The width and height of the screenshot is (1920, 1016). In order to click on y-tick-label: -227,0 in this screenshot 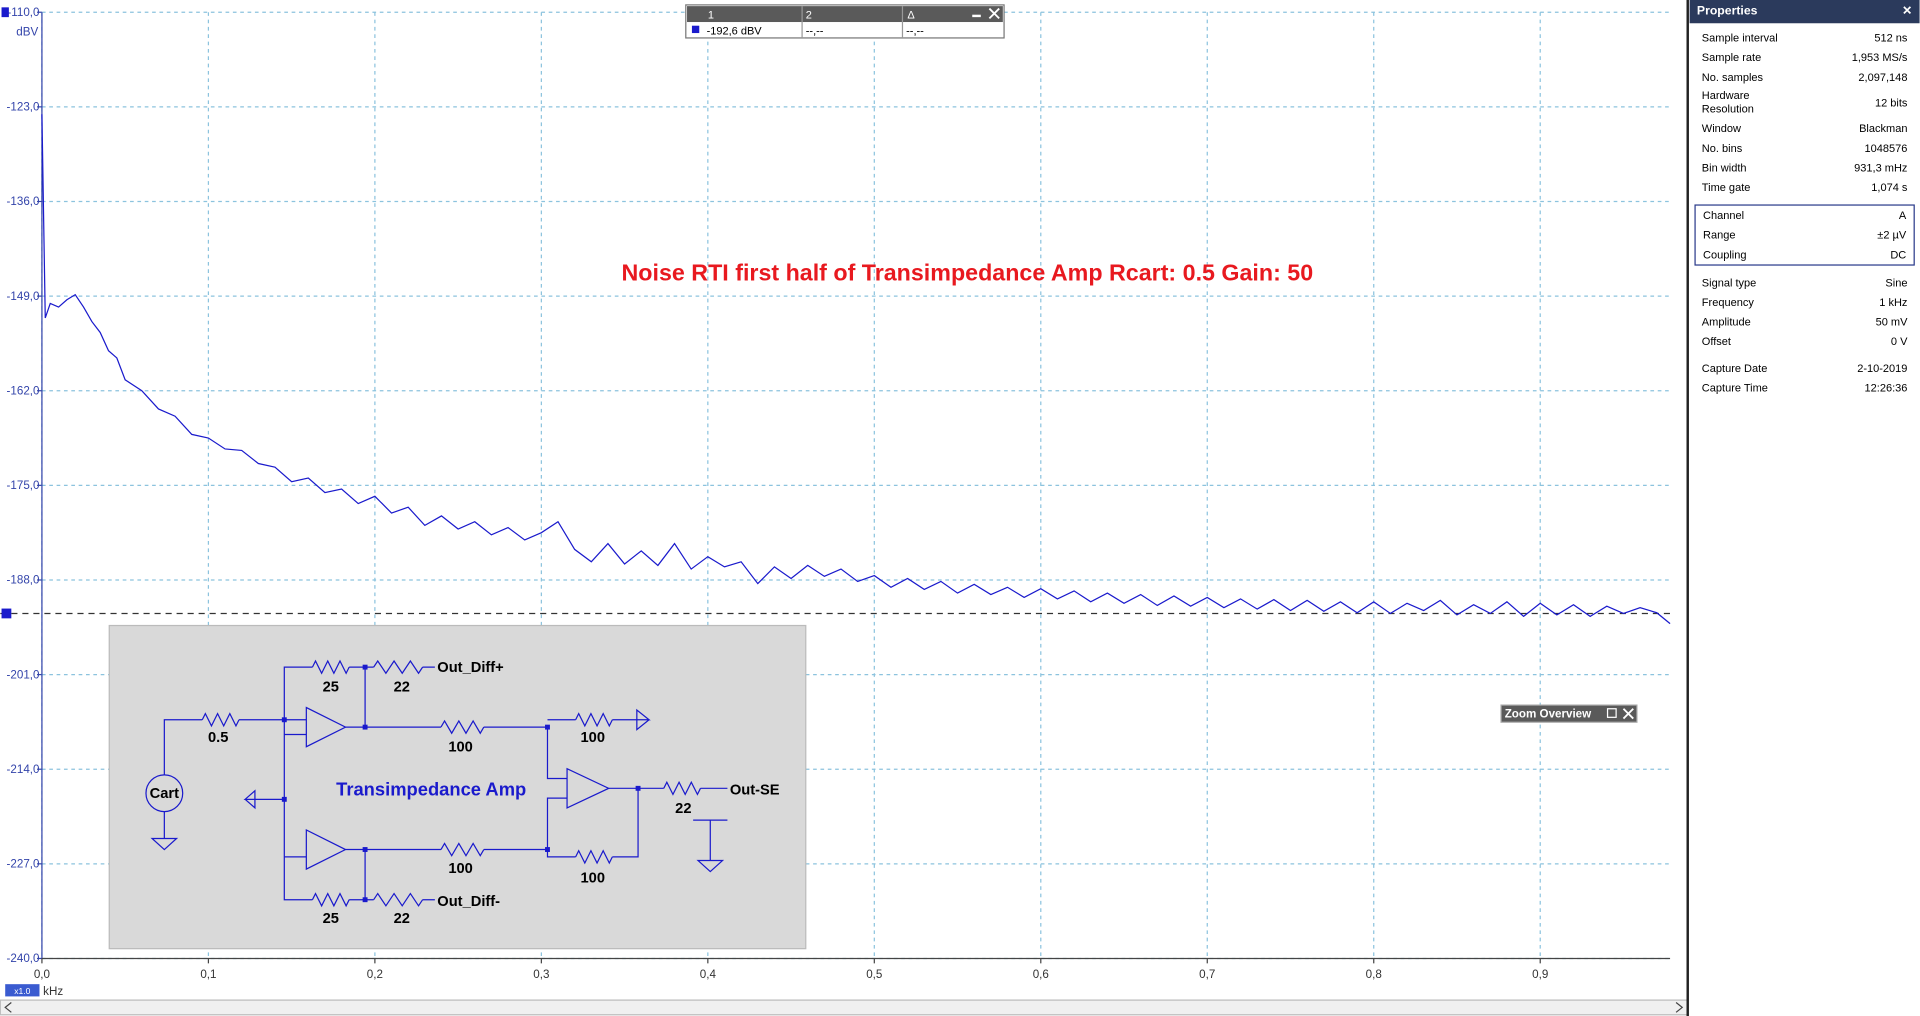, I will do `click(23, 864)`.